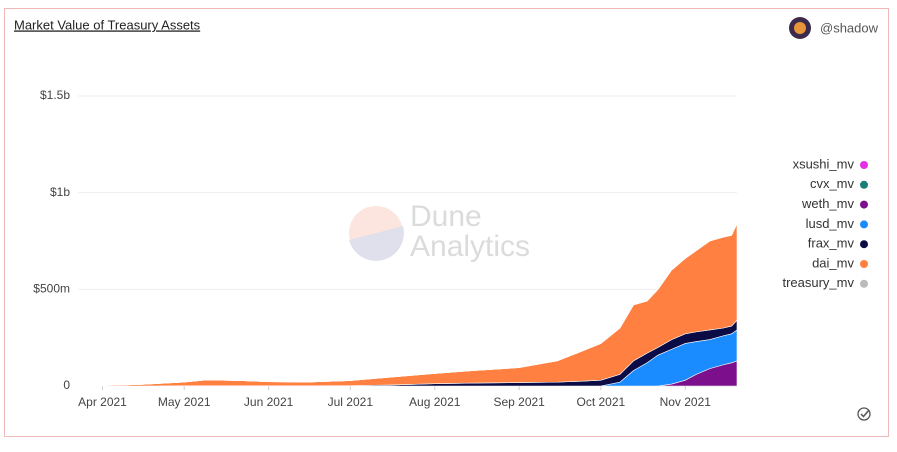 The width and height of the screenshot is (897, 452). I want to click on legend-label: xsushi_mv, so click(824, 163).